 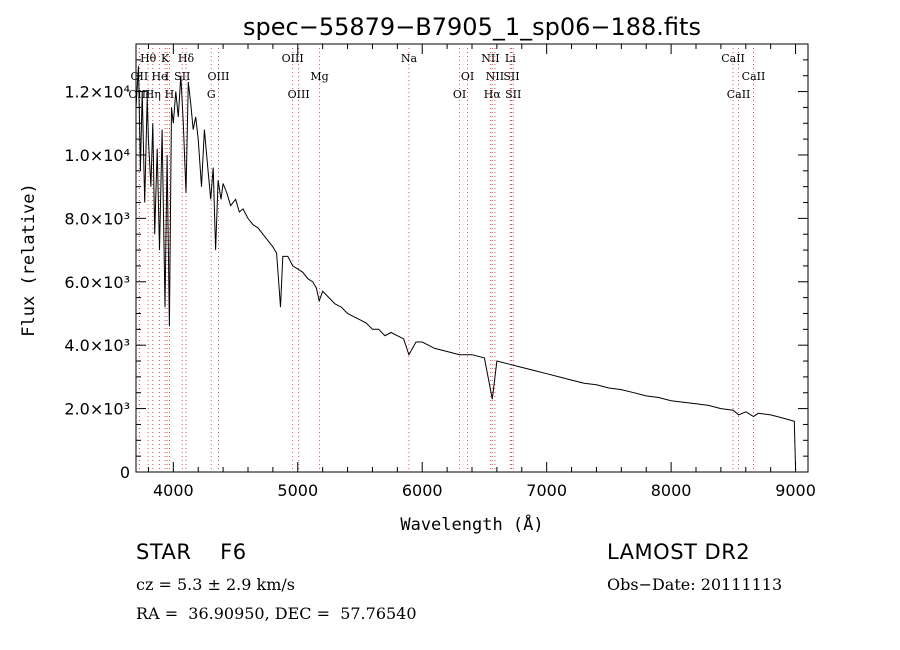 What do you see at coordinates (125, 472) in the screenshot?
I see `y-tick-label: 0` at bounding box center [125, 472].